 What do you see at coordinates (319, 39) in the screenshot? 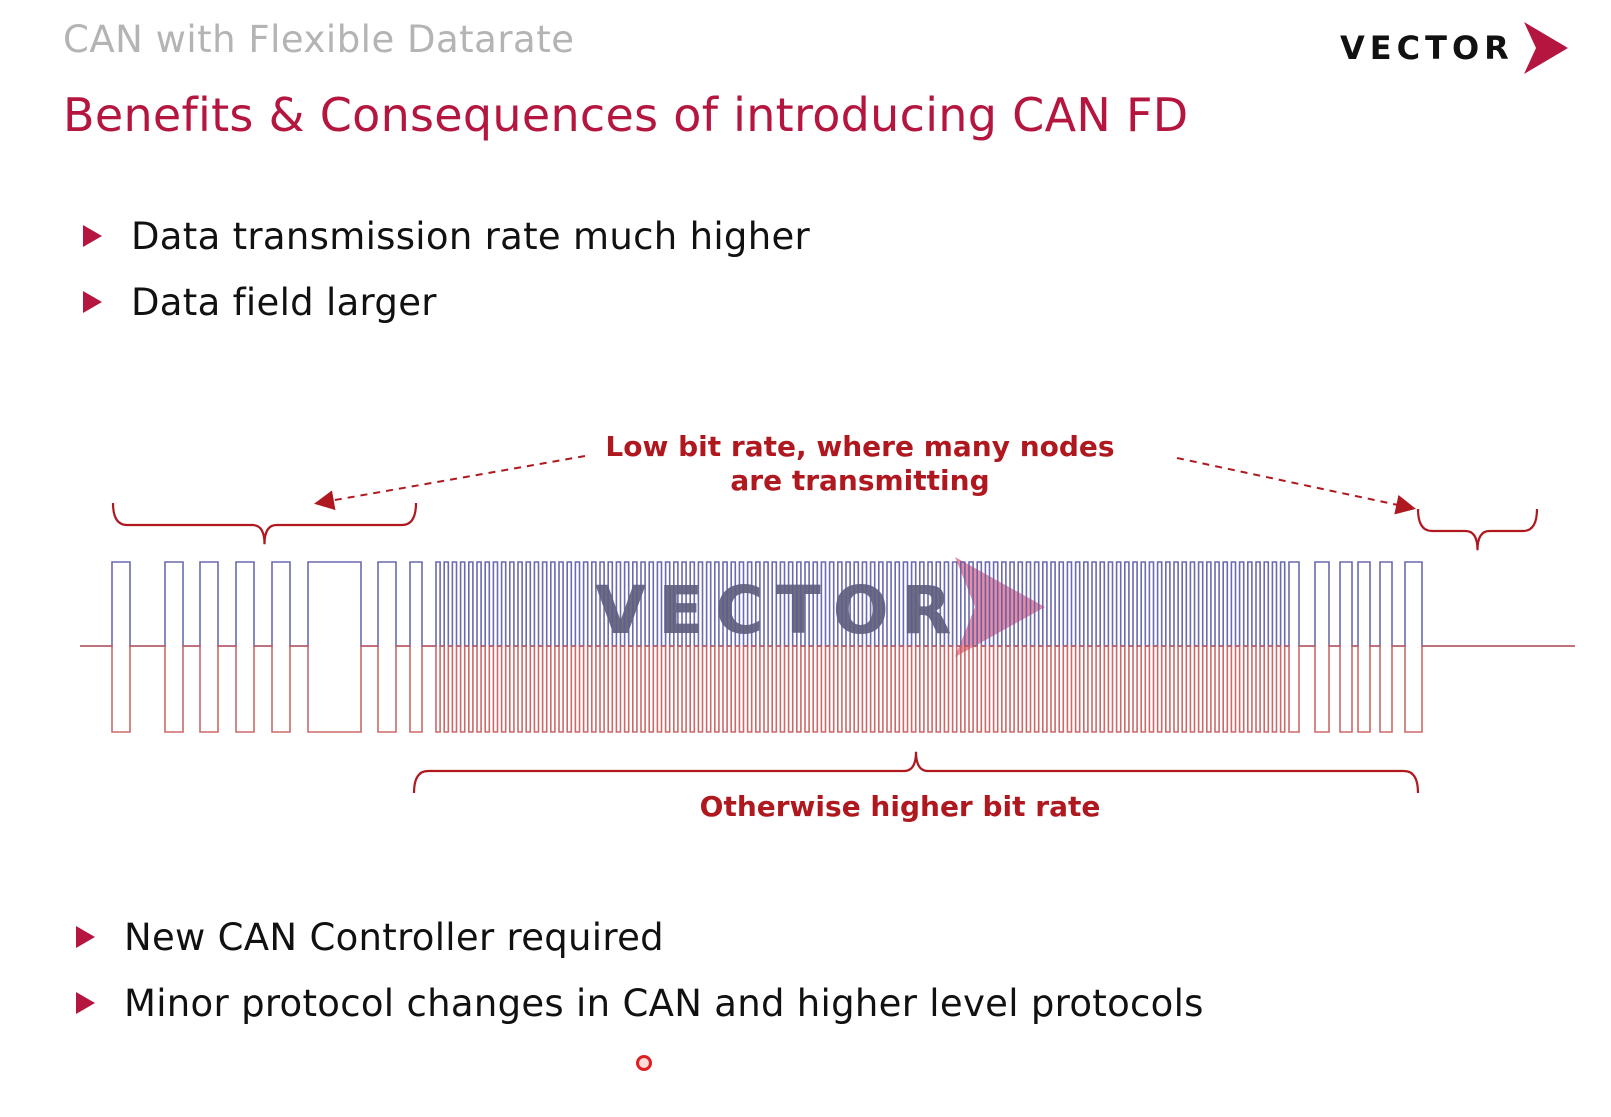
I see `presentation-overline: CAN with Flexible Datarate` at bounding box center [319, 39].